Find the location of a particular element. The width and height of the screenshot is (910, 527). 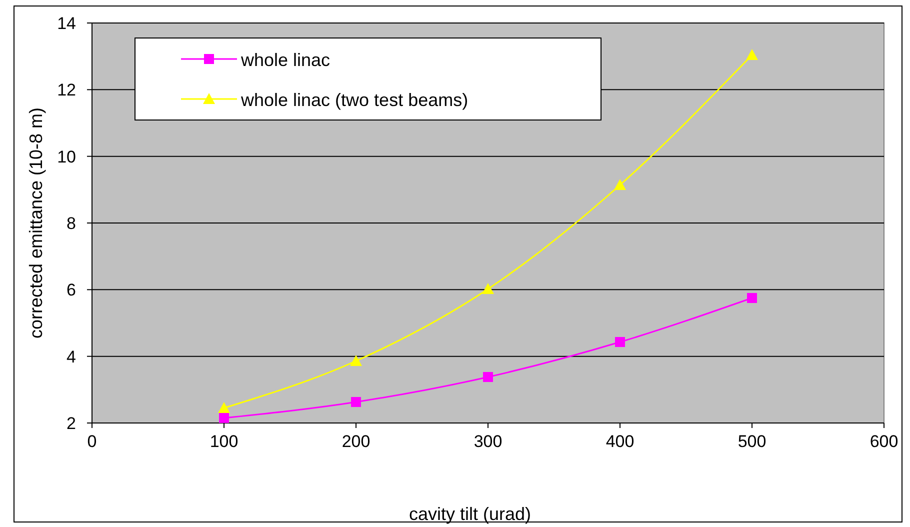

y-tick-label: 8 is located at coordinates (71, 223).